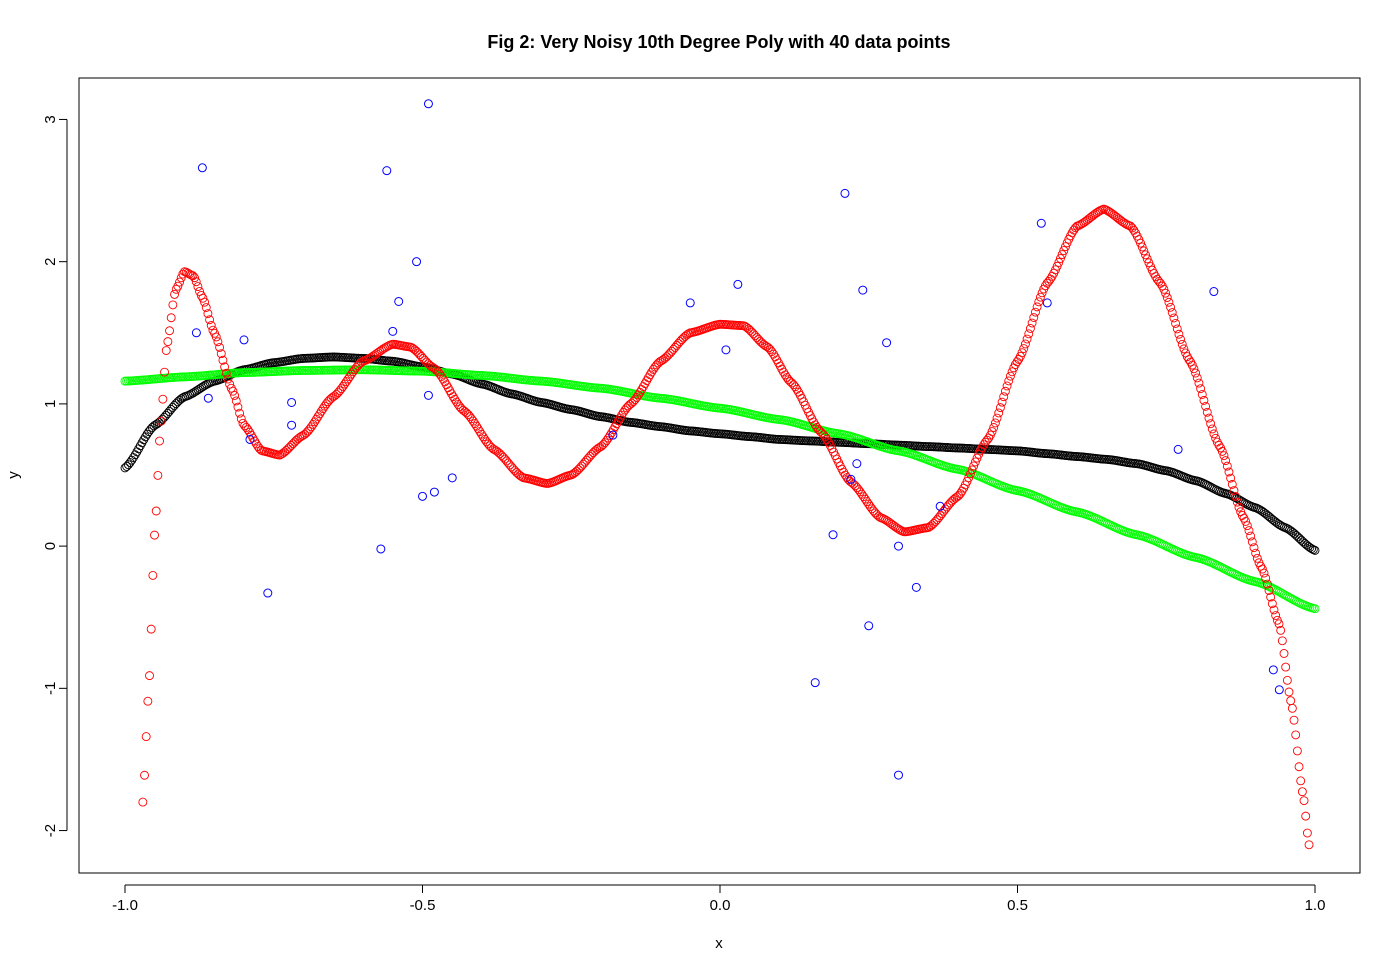 The image size is (1400, 971). What do you see at coordinates (125, 905) in the screenshot?
I see `x-tick-label: -1.0` at bounding box center [125, 905].